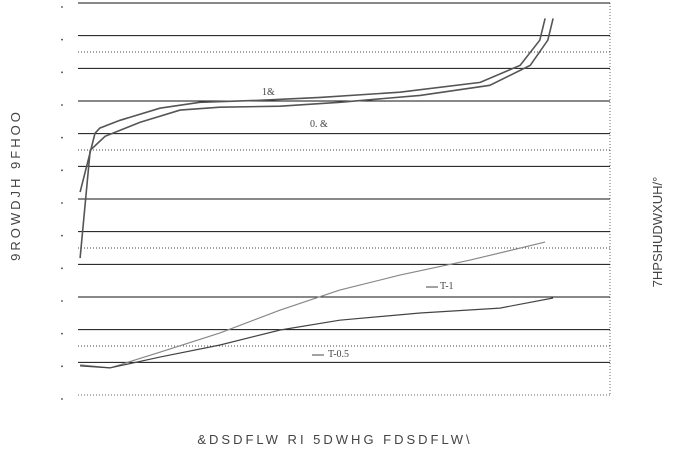 This screenshot has width=688, height=459. What do you see at coordinates (447, 286) in the screenshot?
I see `series-label: T-1` at bounding box center [447, 286].